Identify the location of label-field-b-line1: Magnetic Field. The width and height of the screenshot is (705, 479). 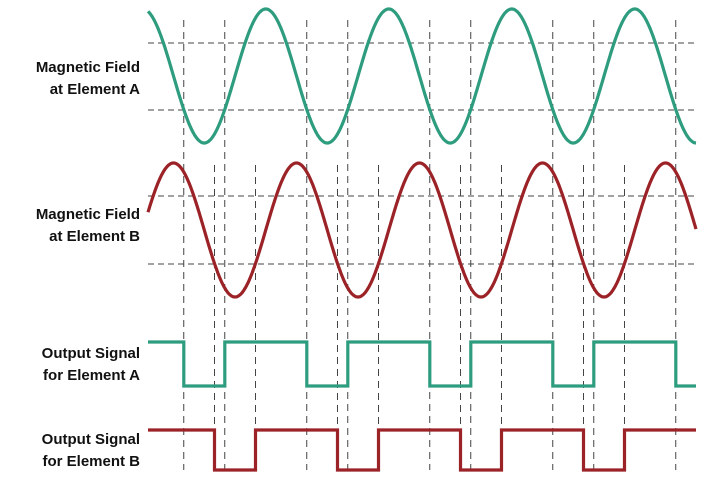
(87, 214).